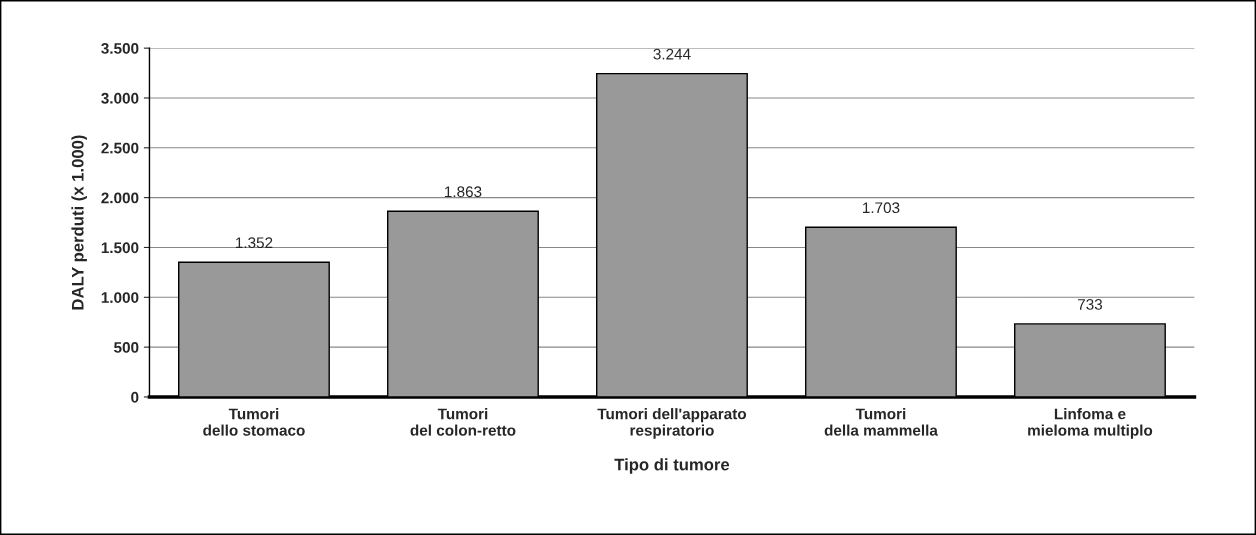 This screenshot has height=535, width=1256. Describe the element at coordinates (120, 198) in the screenshot. I see `y-tick-label: 2.000` at that location.